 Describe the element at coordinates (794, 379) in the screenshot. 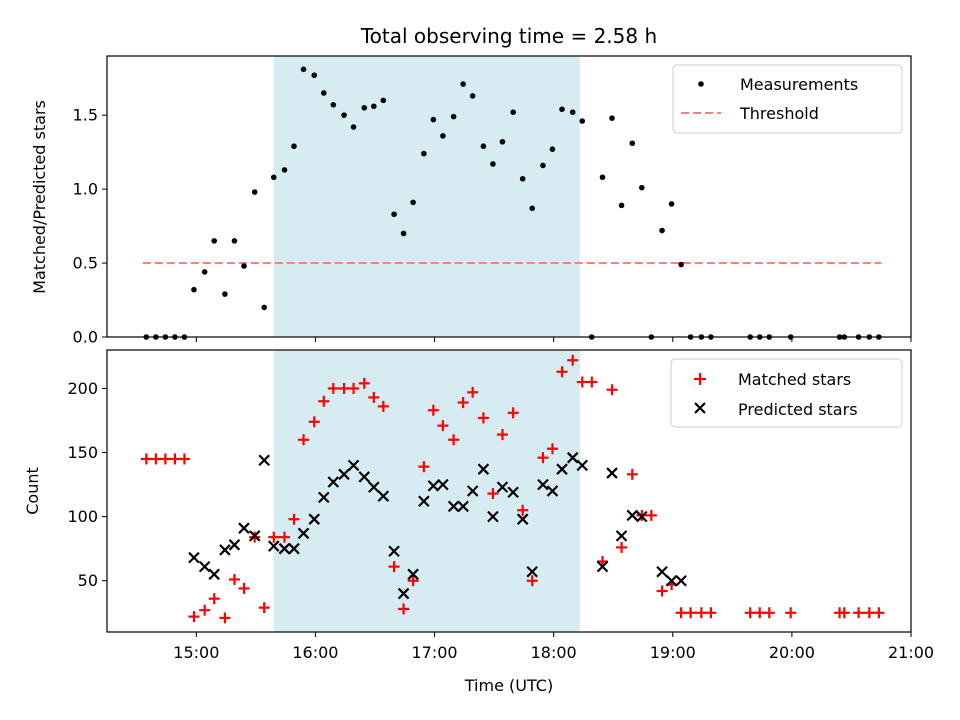

I see `legend-matched-label: Matched stars` at that location.